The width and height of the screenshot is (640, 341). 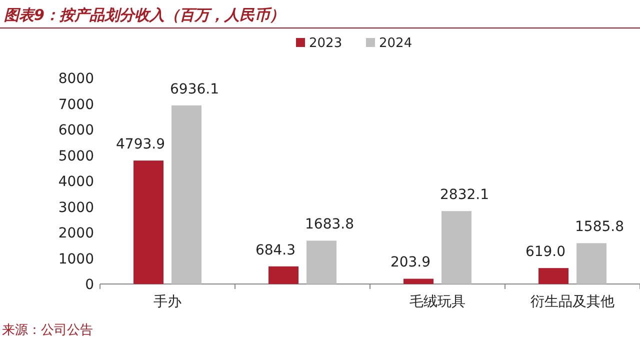 I want to click on y-tick-label: 1000, so click(x=76, y=259).